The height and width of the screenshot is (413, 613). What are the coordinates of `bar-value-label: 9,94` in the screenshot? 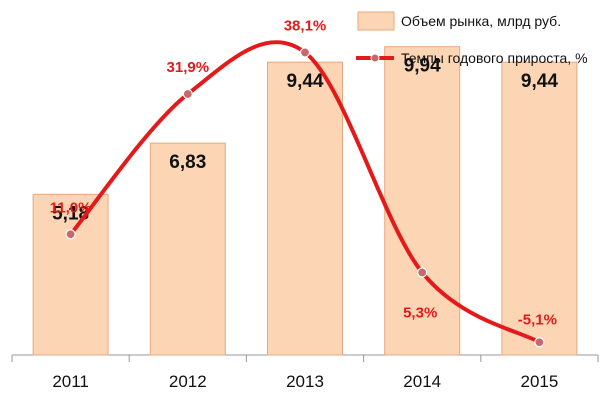 It's located at (422, 66).